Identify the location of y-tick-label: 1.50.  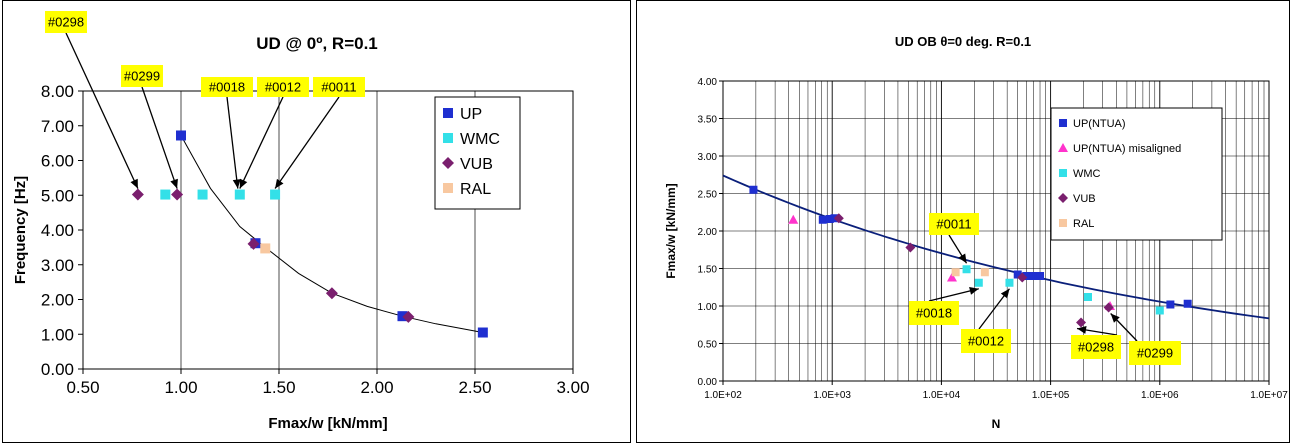
(708, 270).